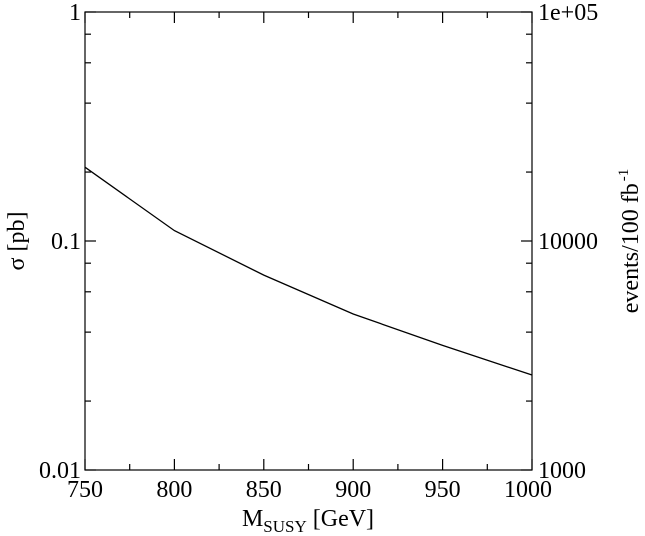 The image size is (645, 536). What do you see at coordinates (353, 490) in the screenshot?
I see `x-tick-label: 900` at bounding box center [353, 490].